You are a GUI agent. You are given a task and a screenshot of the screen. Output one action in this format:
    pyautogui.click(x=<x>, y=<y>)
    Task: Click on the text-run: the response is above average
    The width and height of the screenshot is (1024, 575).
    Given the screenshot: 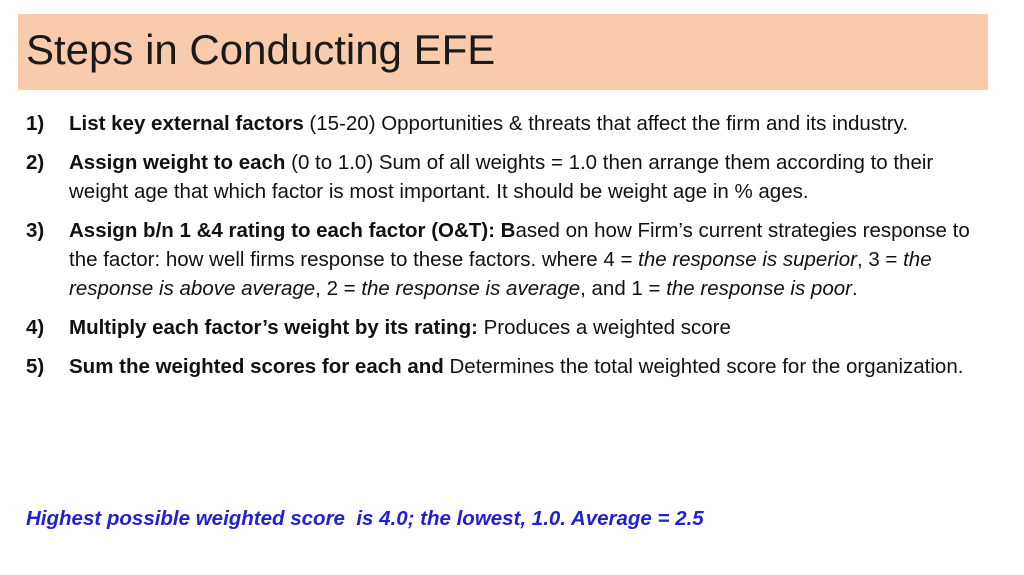 What is the action you would take?
    pyautogui.click(x=500, y=274)
    